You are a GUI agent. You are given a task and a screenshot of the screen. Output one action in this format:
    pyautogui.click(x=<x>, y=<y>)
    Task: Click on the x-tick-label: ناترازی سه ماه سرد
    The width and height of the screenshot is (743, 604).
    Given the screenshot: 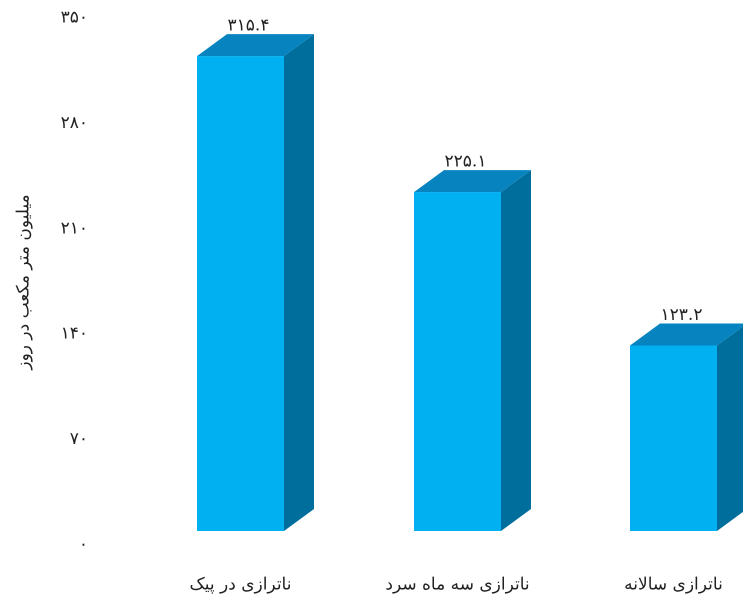 What is the action you would take?
    pyautogui.click(x=457, y=585)
    